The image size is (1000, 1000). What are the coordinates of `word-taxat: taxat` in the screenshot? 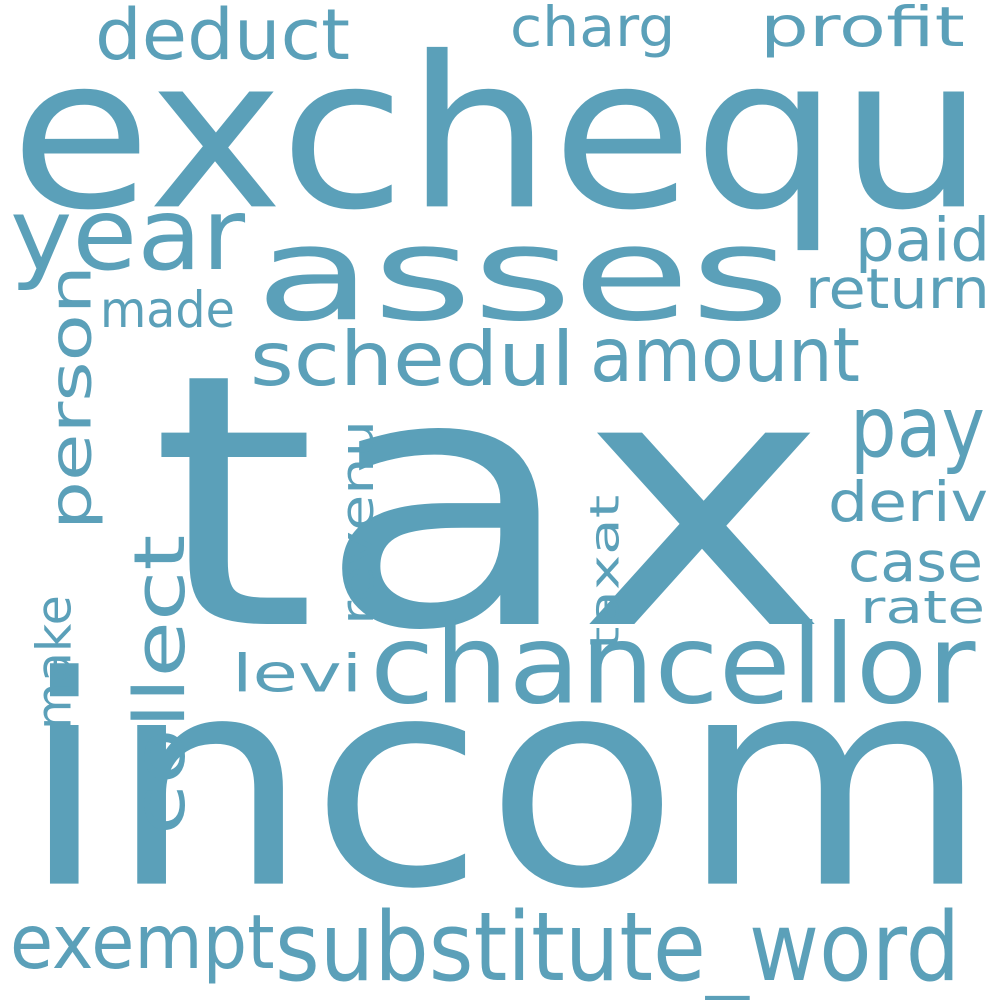 It's located at (605, 572).